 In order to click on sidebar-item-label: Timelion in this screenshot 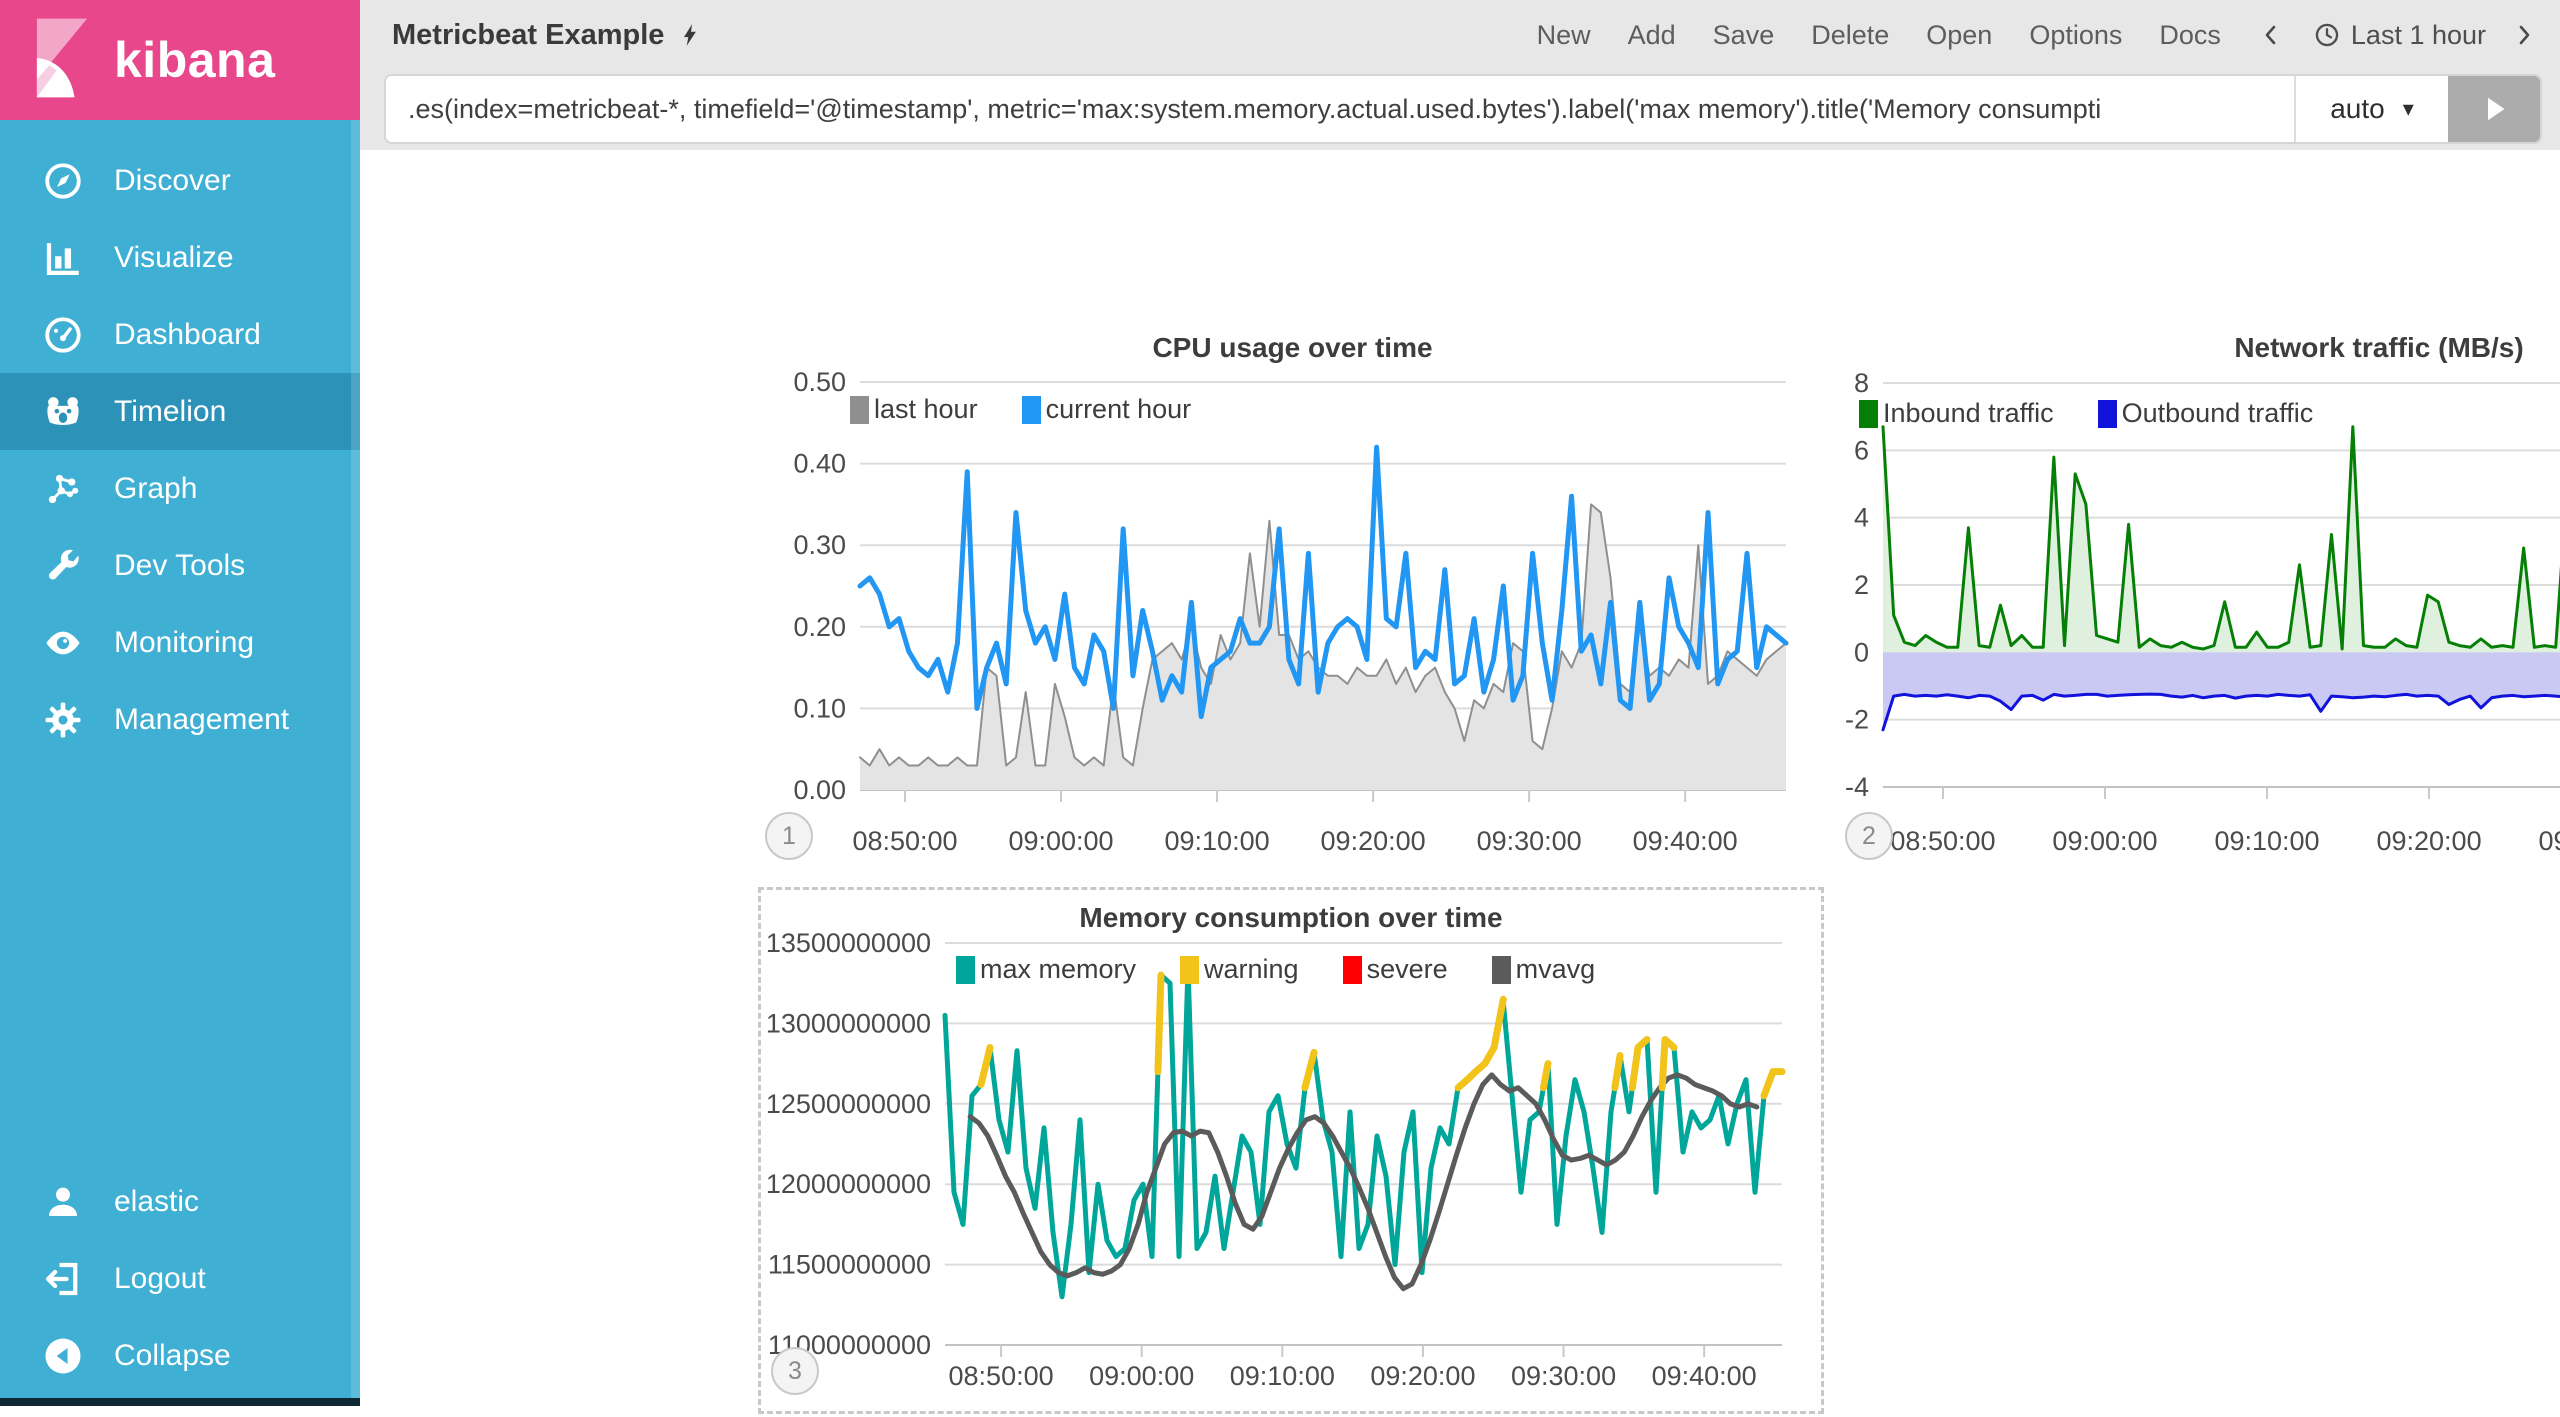, I will do `click(170, 411)`.